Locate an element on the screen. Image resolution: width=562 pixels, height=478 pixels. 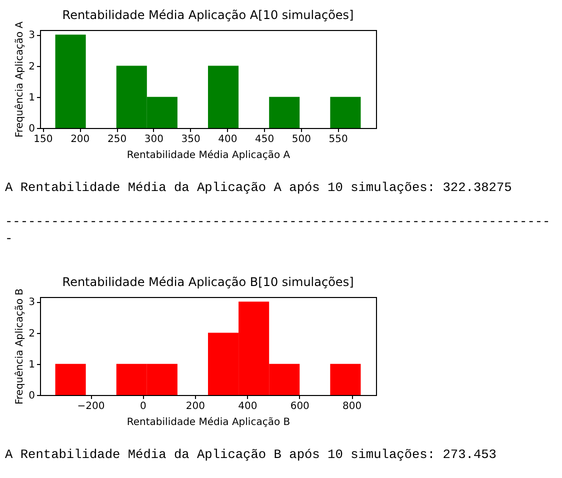
x-tick-label: 550 is located at coordinates (338, 139).